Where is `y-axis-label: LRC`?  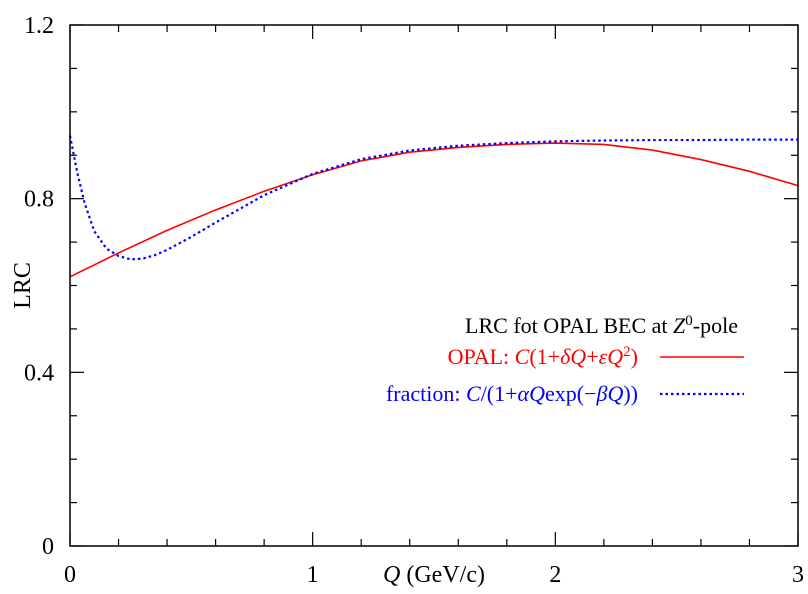
y-axis-label: LRC is located at coordinates (23, 285).